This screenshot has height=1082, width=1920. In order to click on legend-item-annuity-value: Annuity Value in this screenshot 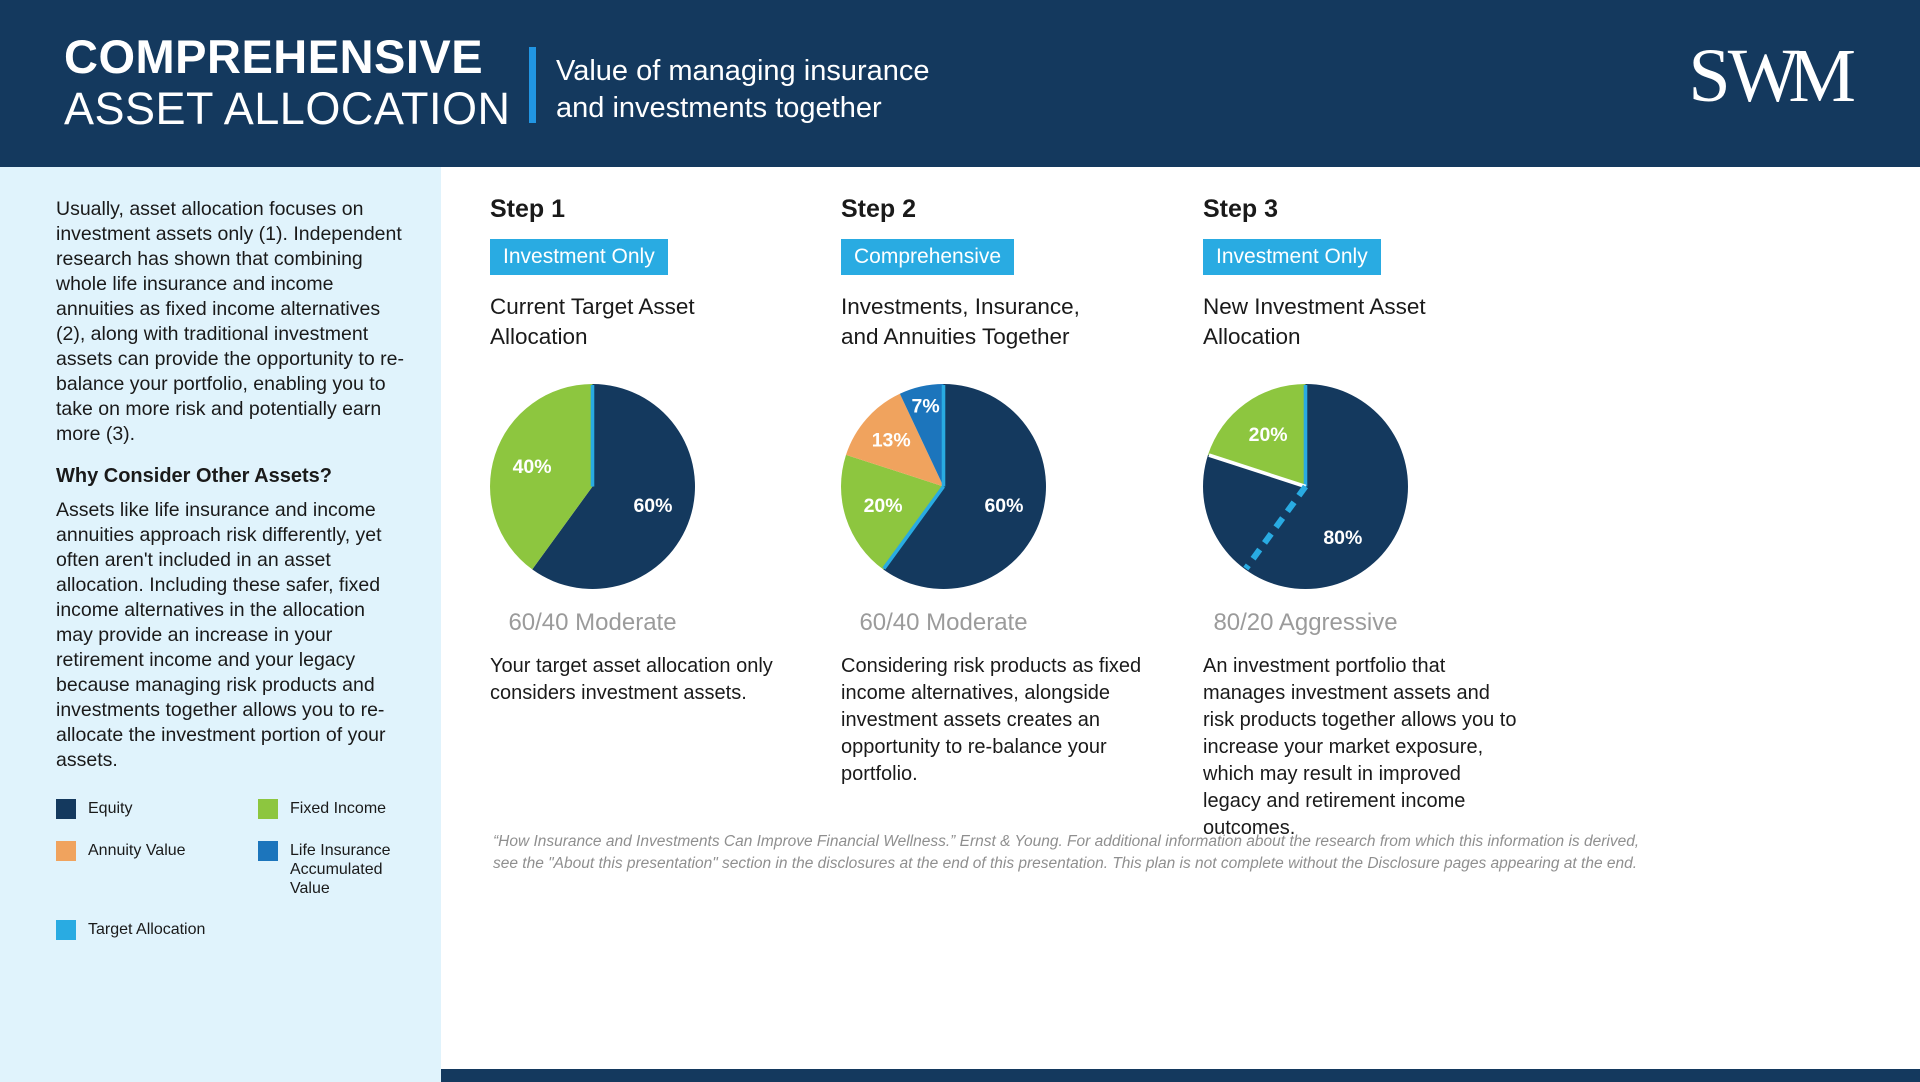, I will do `click(157, 869)`.